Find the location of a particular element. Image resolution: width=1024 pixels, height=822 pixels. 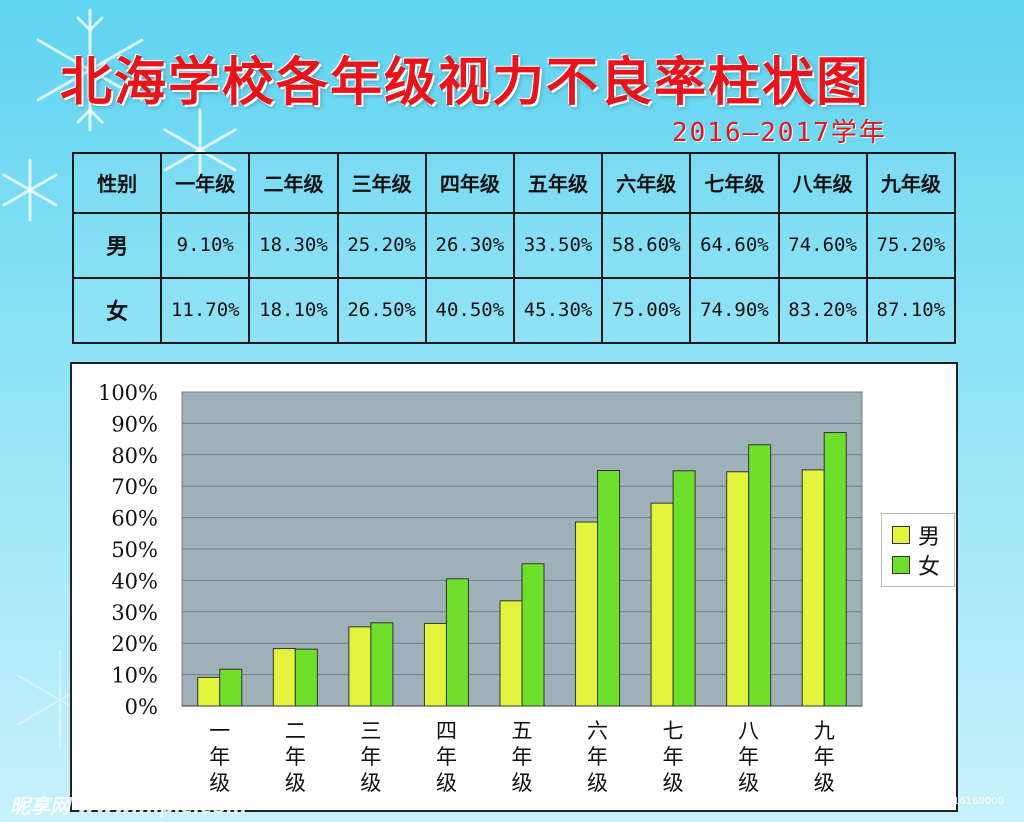

table-header-cell: 六年级 is located at coordinates (646, 183).